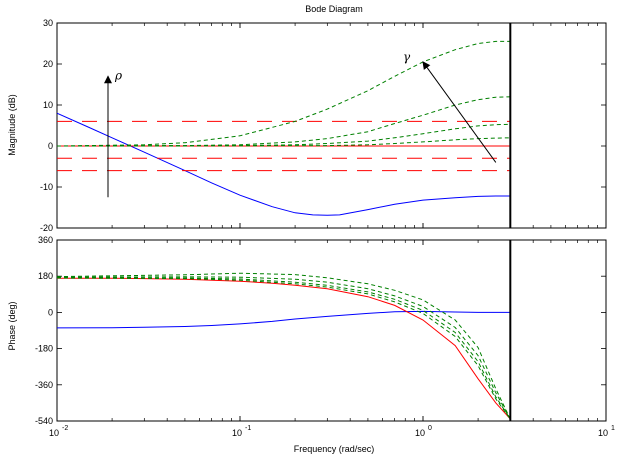 The image size is (622, 461). What do you see at coordinates (12, 325) in the screenshot?
I see `phase-axis-label: Phase (deg)` at bounding box center [12, 325].